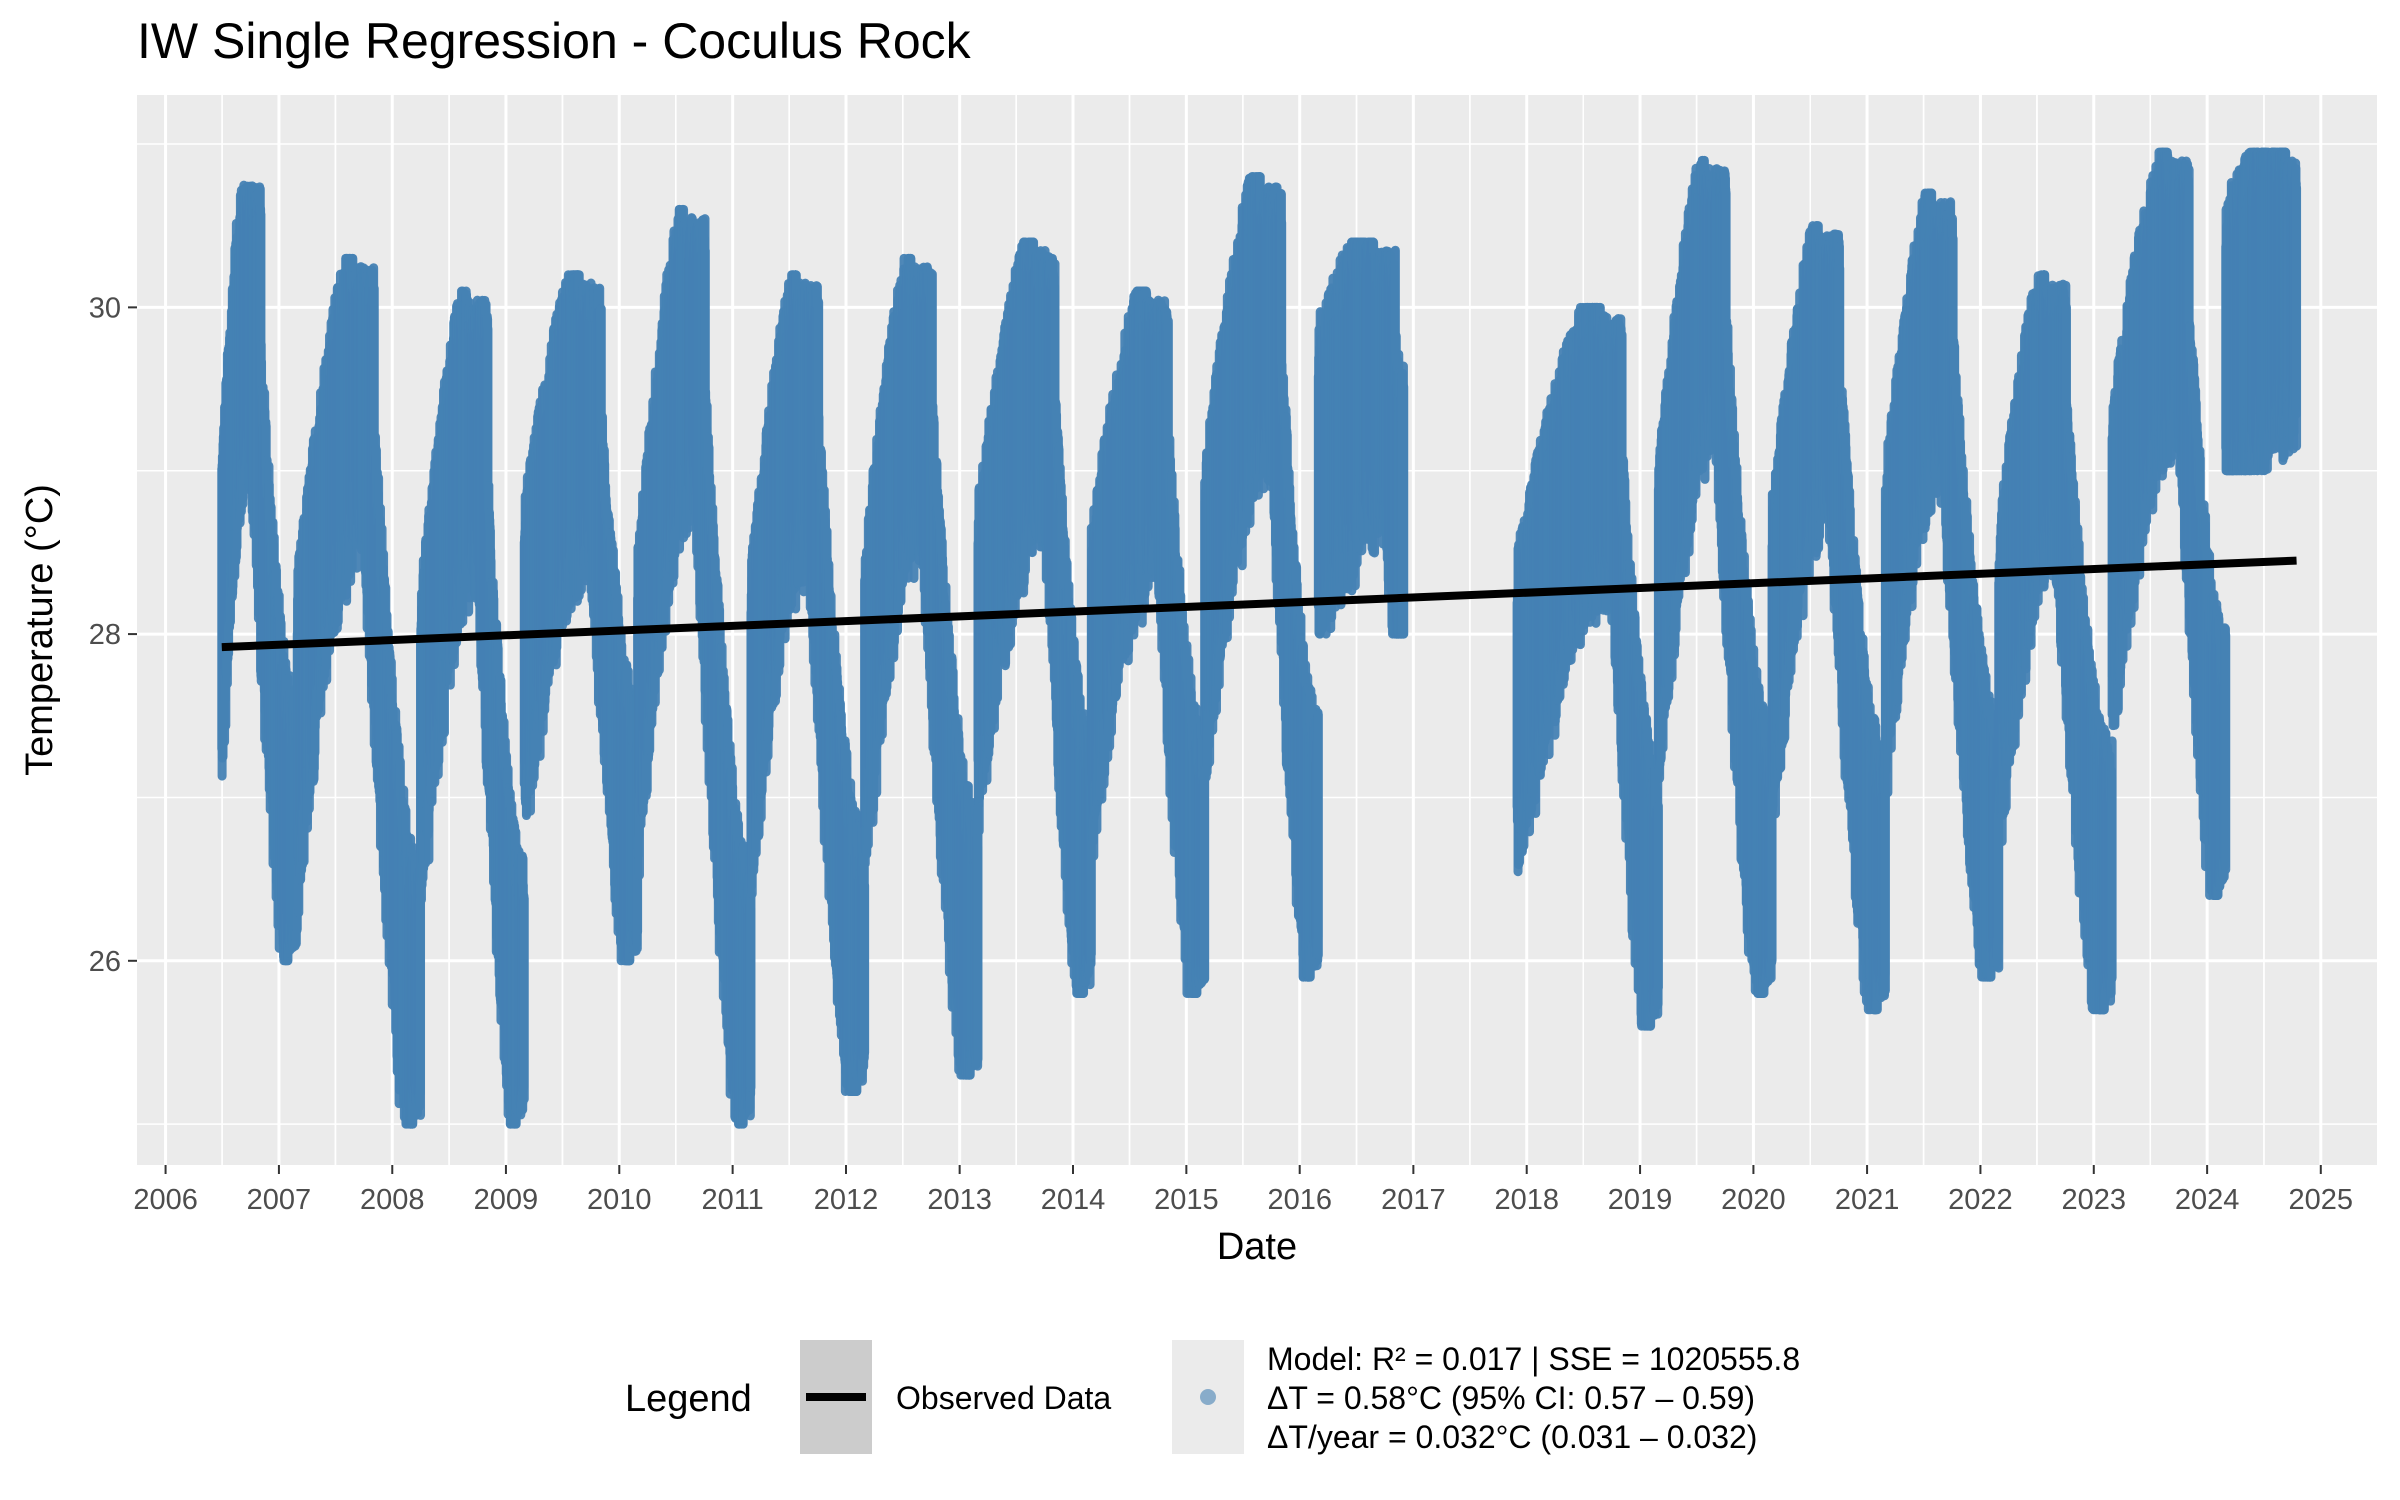 The height and width of the screenshot is (1500, 2400). What do you see at coordinates (554, 41) in the screenshot?
I see `chart-title: IW Single Regression - Coculus Rock` at bounding box center [554, 41].